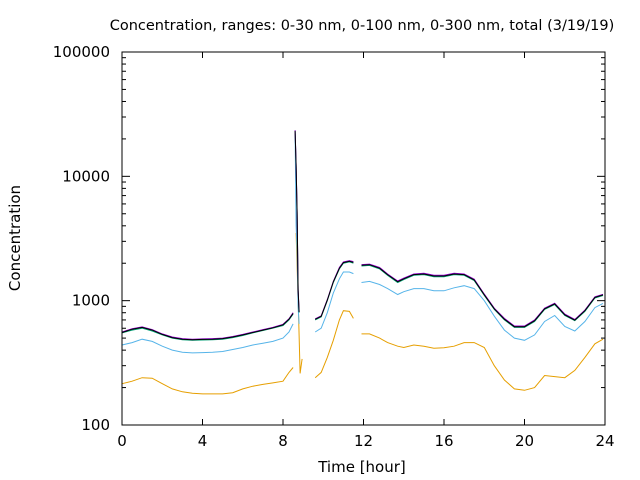  I want to click on y-tick-label: 100000, so click(81, 52).